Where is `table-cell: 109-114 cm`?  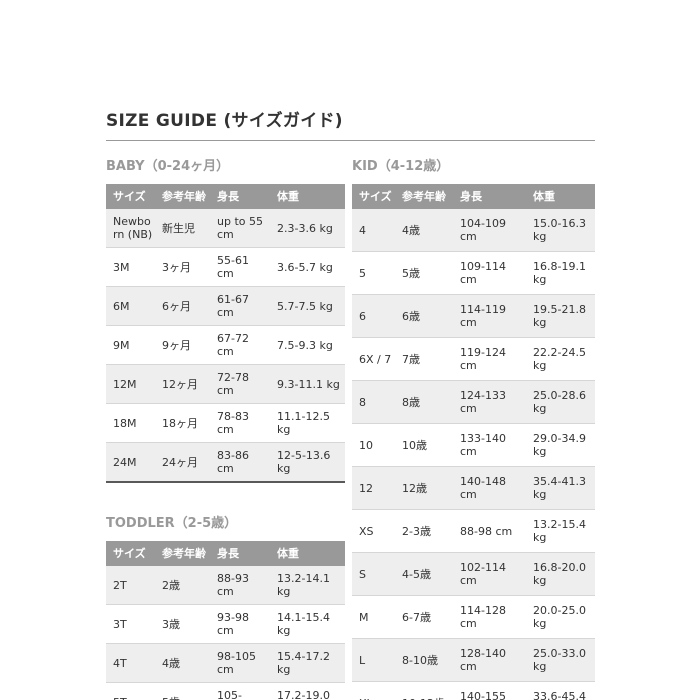 table-cell: 109-114 cm is located at coordinates (489, 273).